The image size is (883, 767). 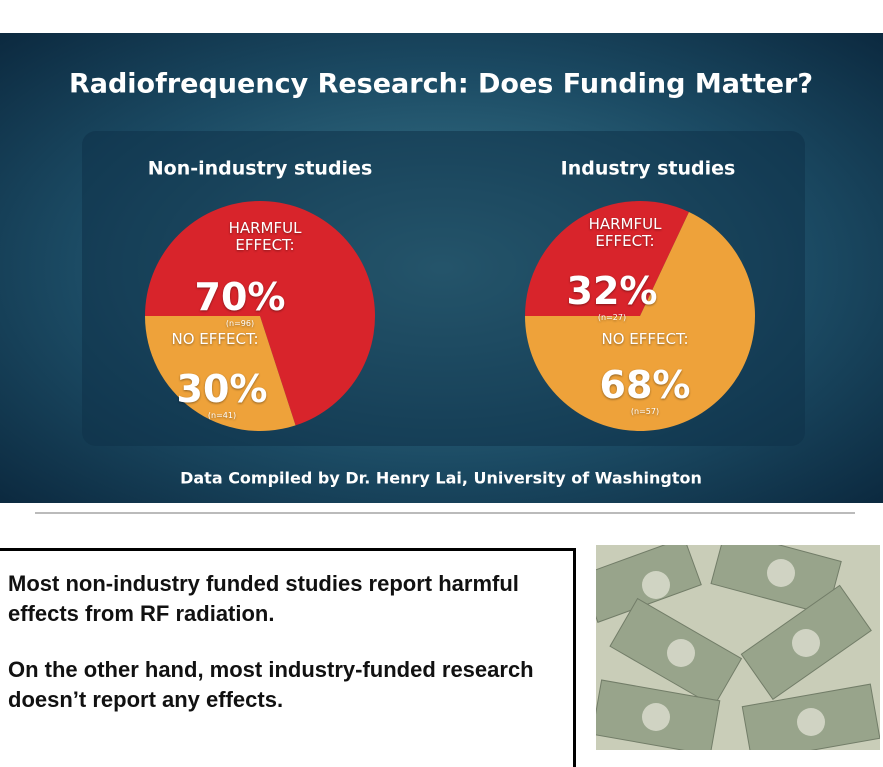 I want to click on pie-title: Industry studies, so click(x=648, y=169).